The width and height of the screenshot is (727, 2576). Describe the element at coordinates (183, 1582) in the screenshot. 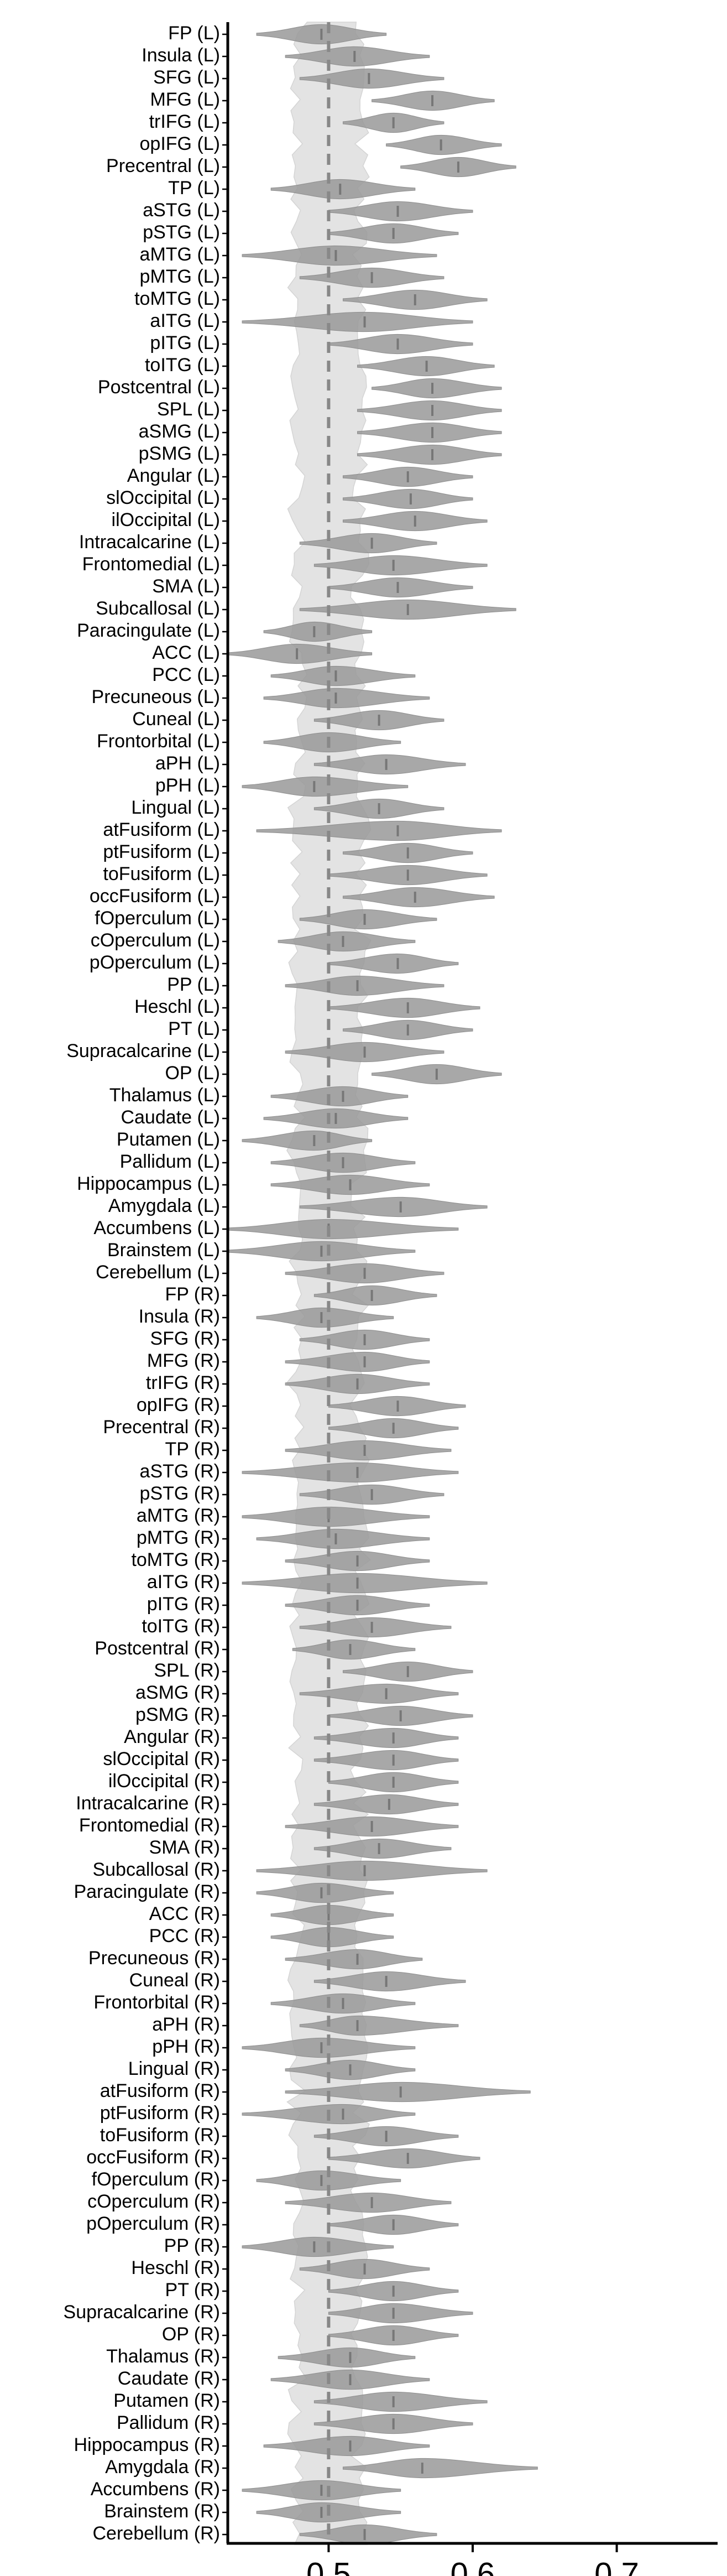

I see `y-tick-label-70: aITG (R)` at that location.